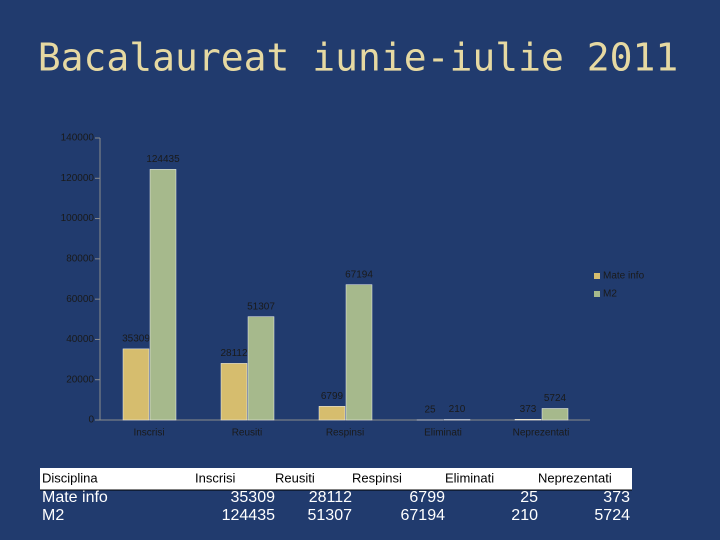 Image resolution: width=720 pixels, height=540 pixels. I want to click on table-cell: 373, so click(616, 497).